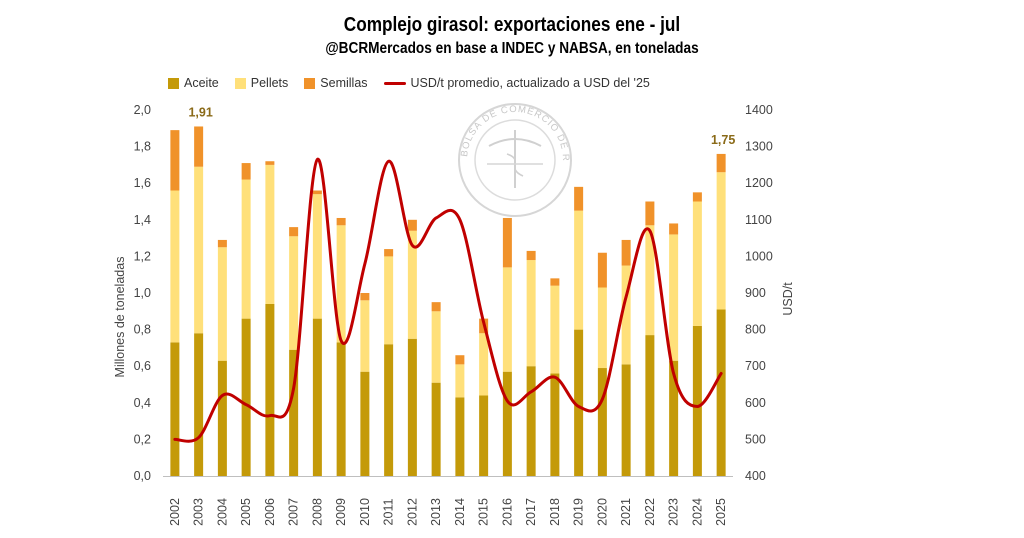 Image resolution: width=1024 pixels, height=538 pixels. Describe the element at coordinates (341, 284) in the screenshot. I see `bar-pellets-2009` at that location.